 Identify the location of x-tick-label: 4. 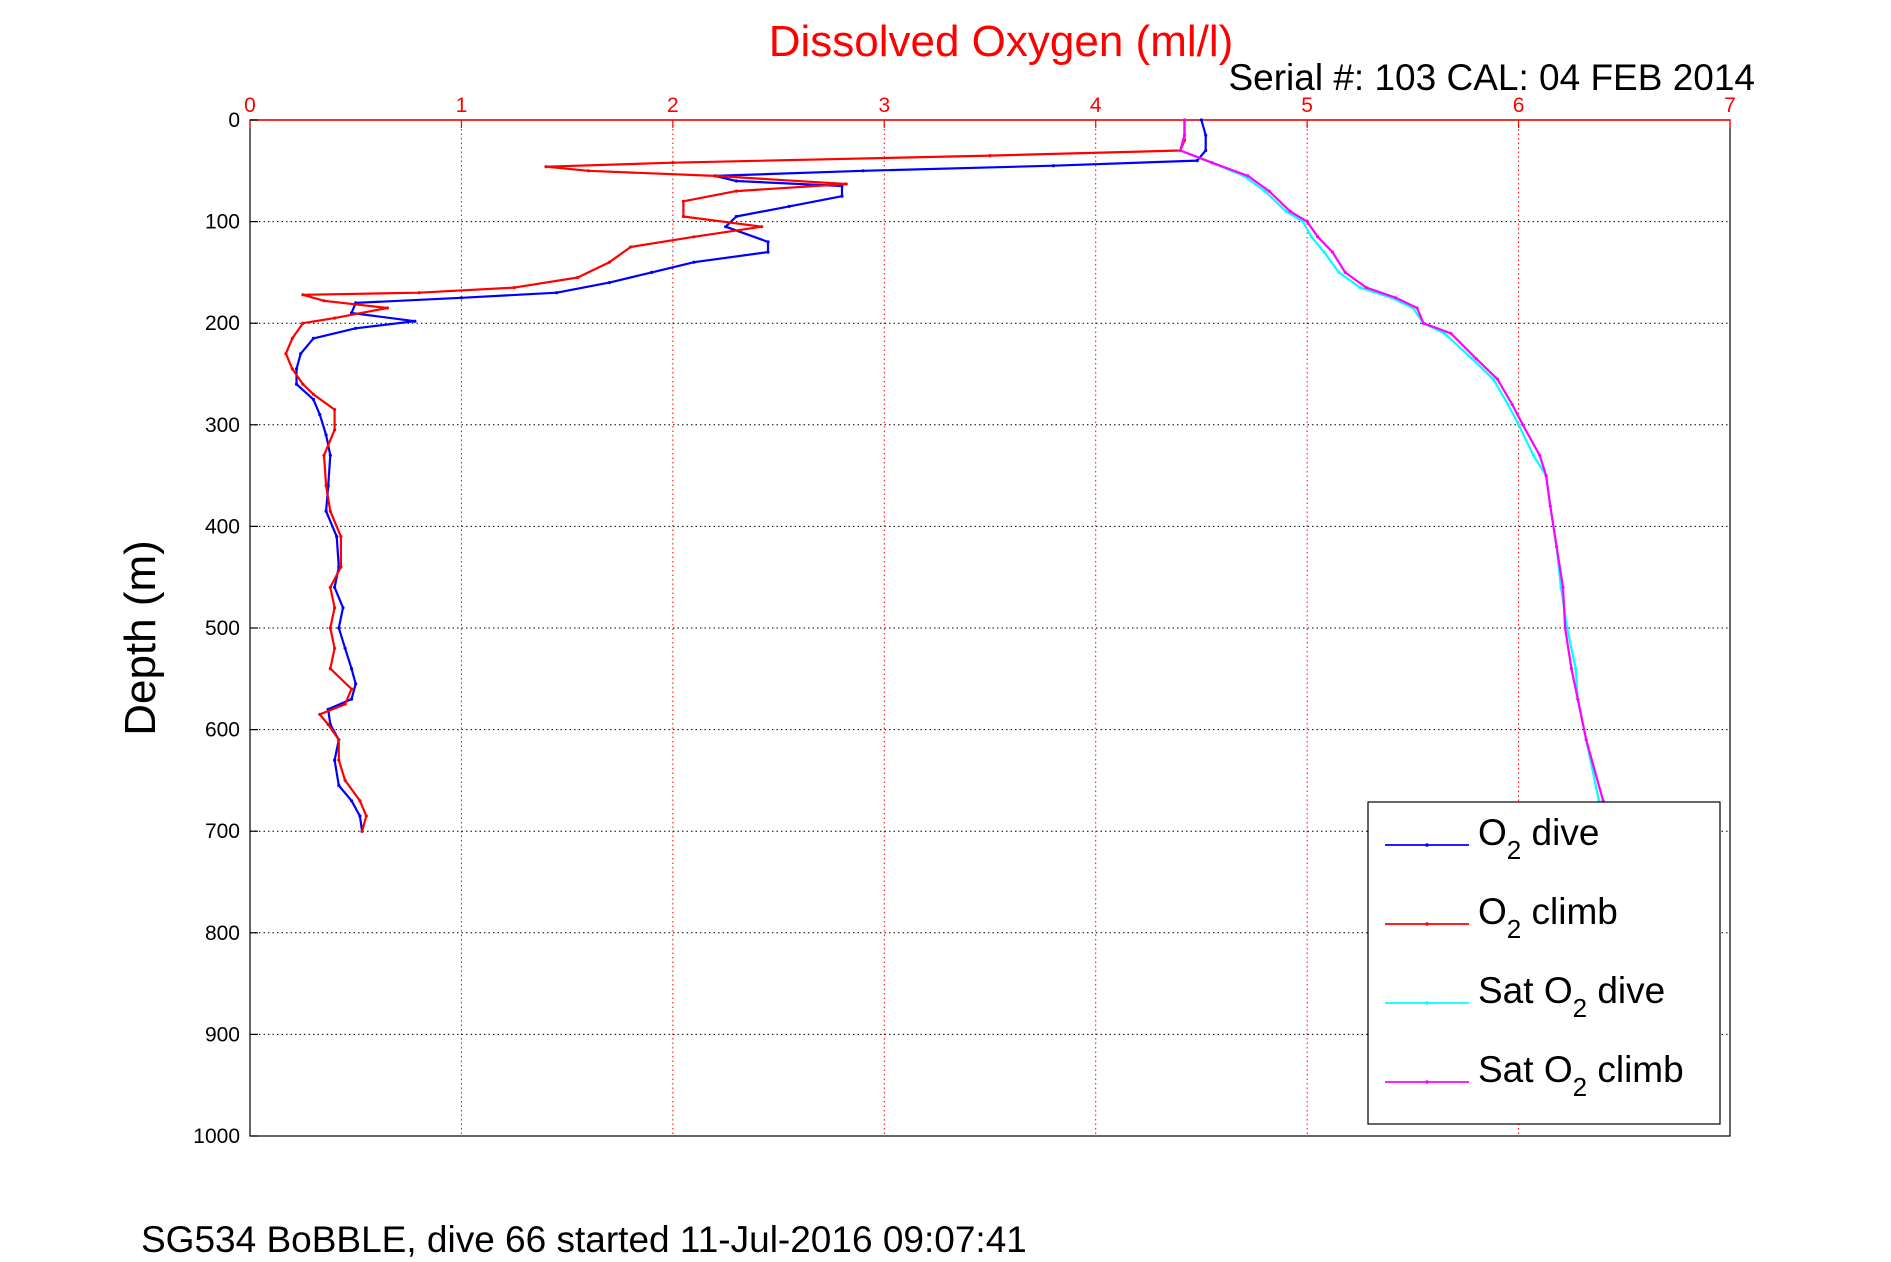
(1096, 105).